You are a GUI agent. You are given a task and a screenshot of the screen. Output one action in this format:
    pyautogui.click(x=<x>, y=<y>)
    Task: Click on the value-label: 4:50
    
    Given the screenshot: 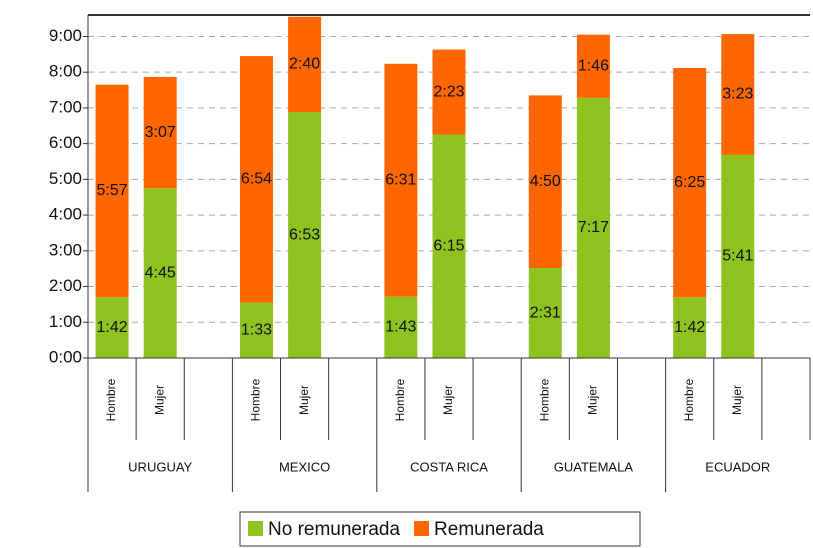 What is the action you would take?
    pyautogui.click(x=545, y=181)
    